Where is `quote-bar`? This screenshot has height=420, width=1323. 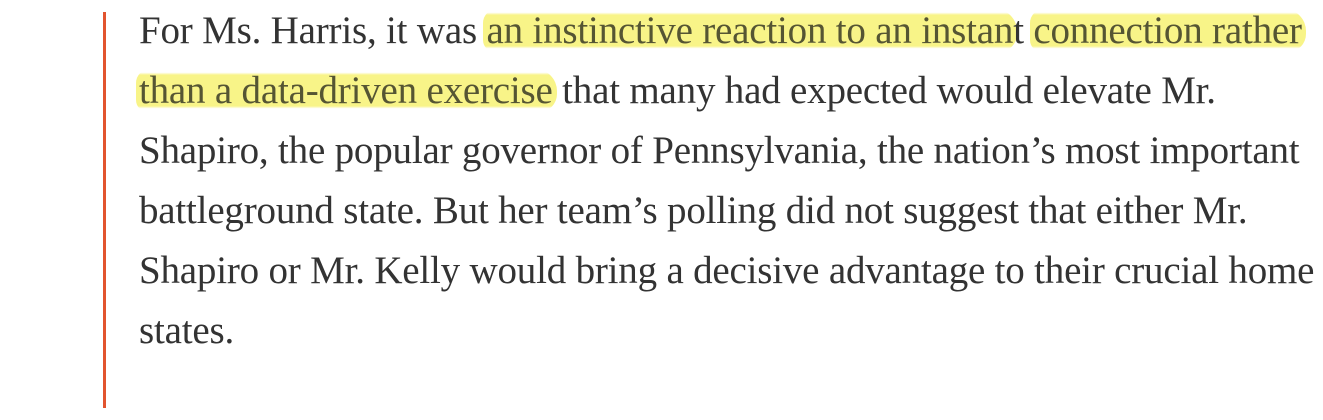
quote-bar is located at coordinates (104, 210).